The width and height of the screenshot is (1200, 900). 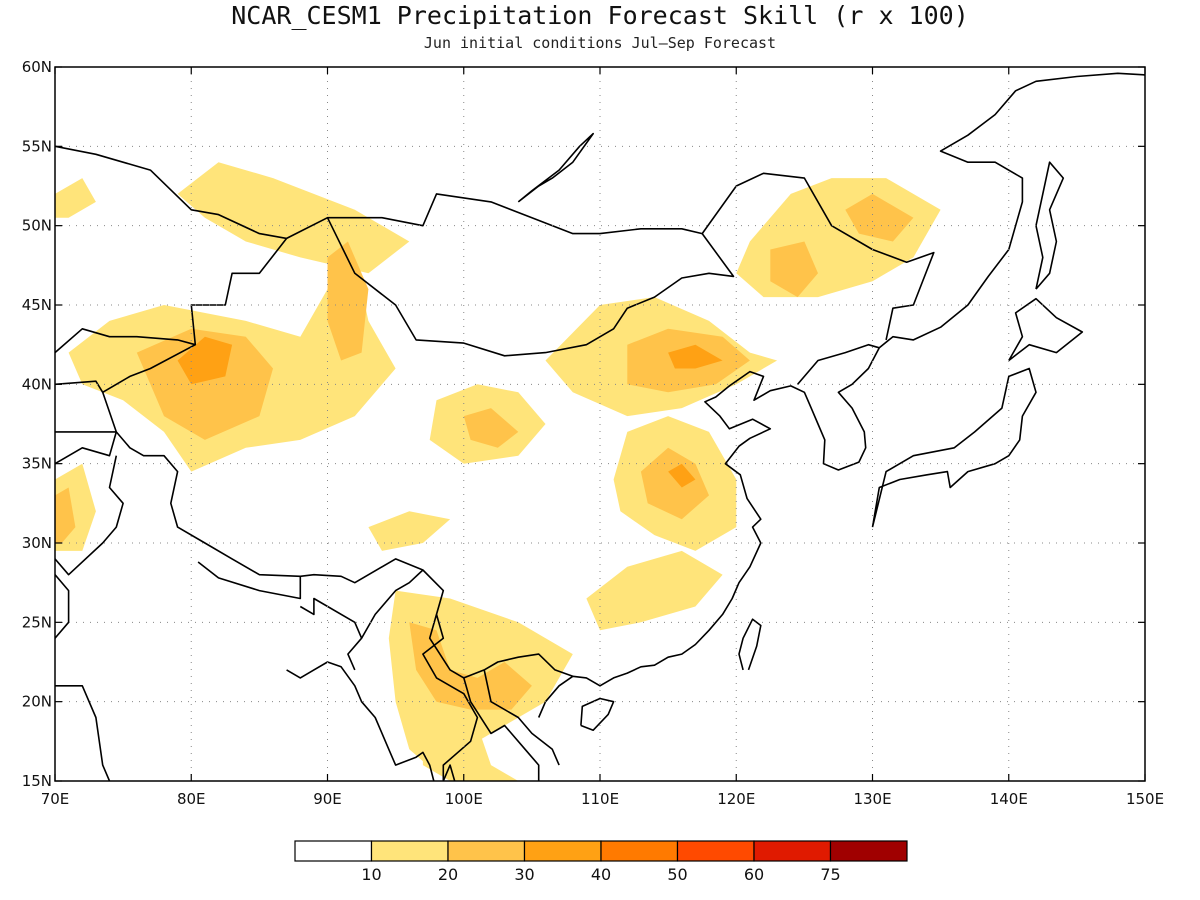 I want to click on colorbar: 10 20 30 40 50 60 75, so click(x=601, y=862).